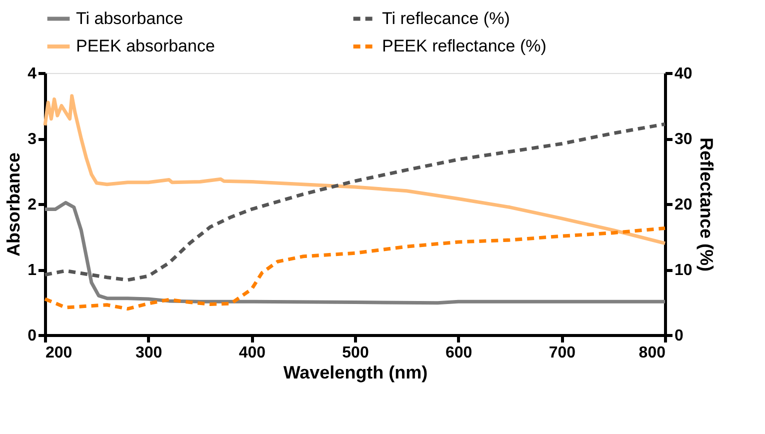 The width and height of the screenshot is (765, 434). Describe the element at coordinates (14, 204) in the screenshot. I see `y-axis-title: Absorbance` at that location.